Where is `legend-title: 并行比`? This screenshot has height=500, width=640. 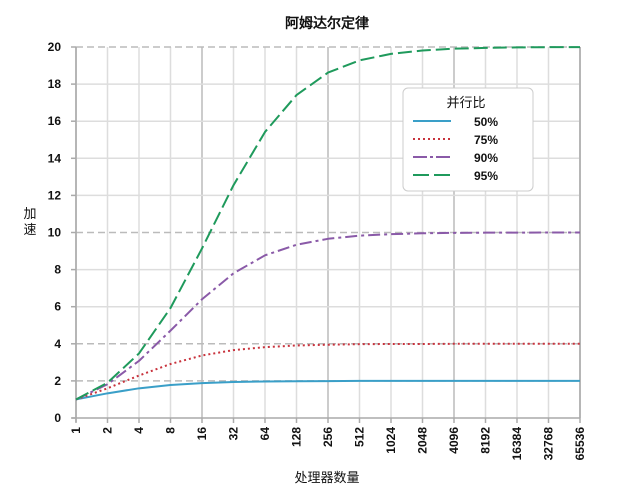
legend-title: 并行比 is located at coordinates (465, 103).